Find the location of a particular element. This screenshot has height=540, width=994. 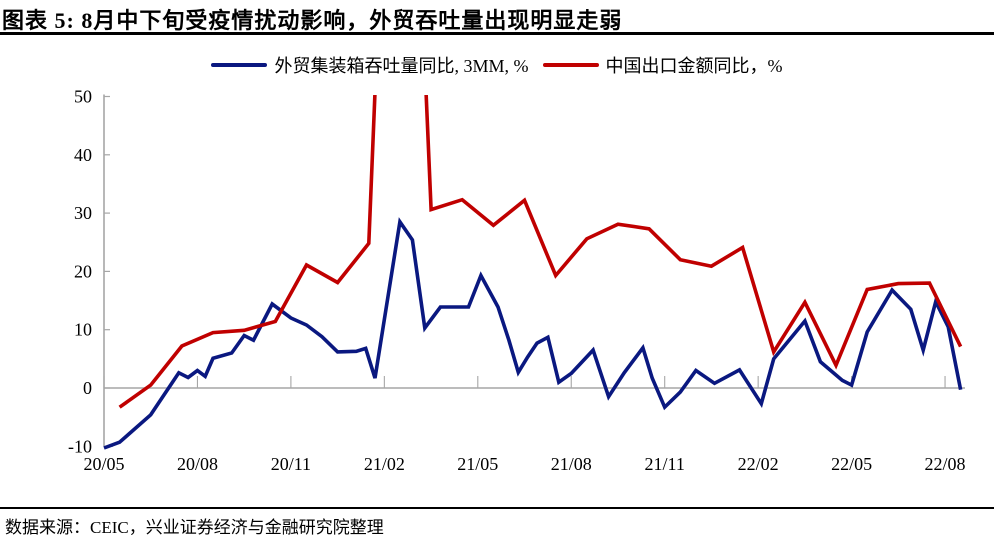

y-axis-tick-label: 30 is located at coordinates (83, 213).